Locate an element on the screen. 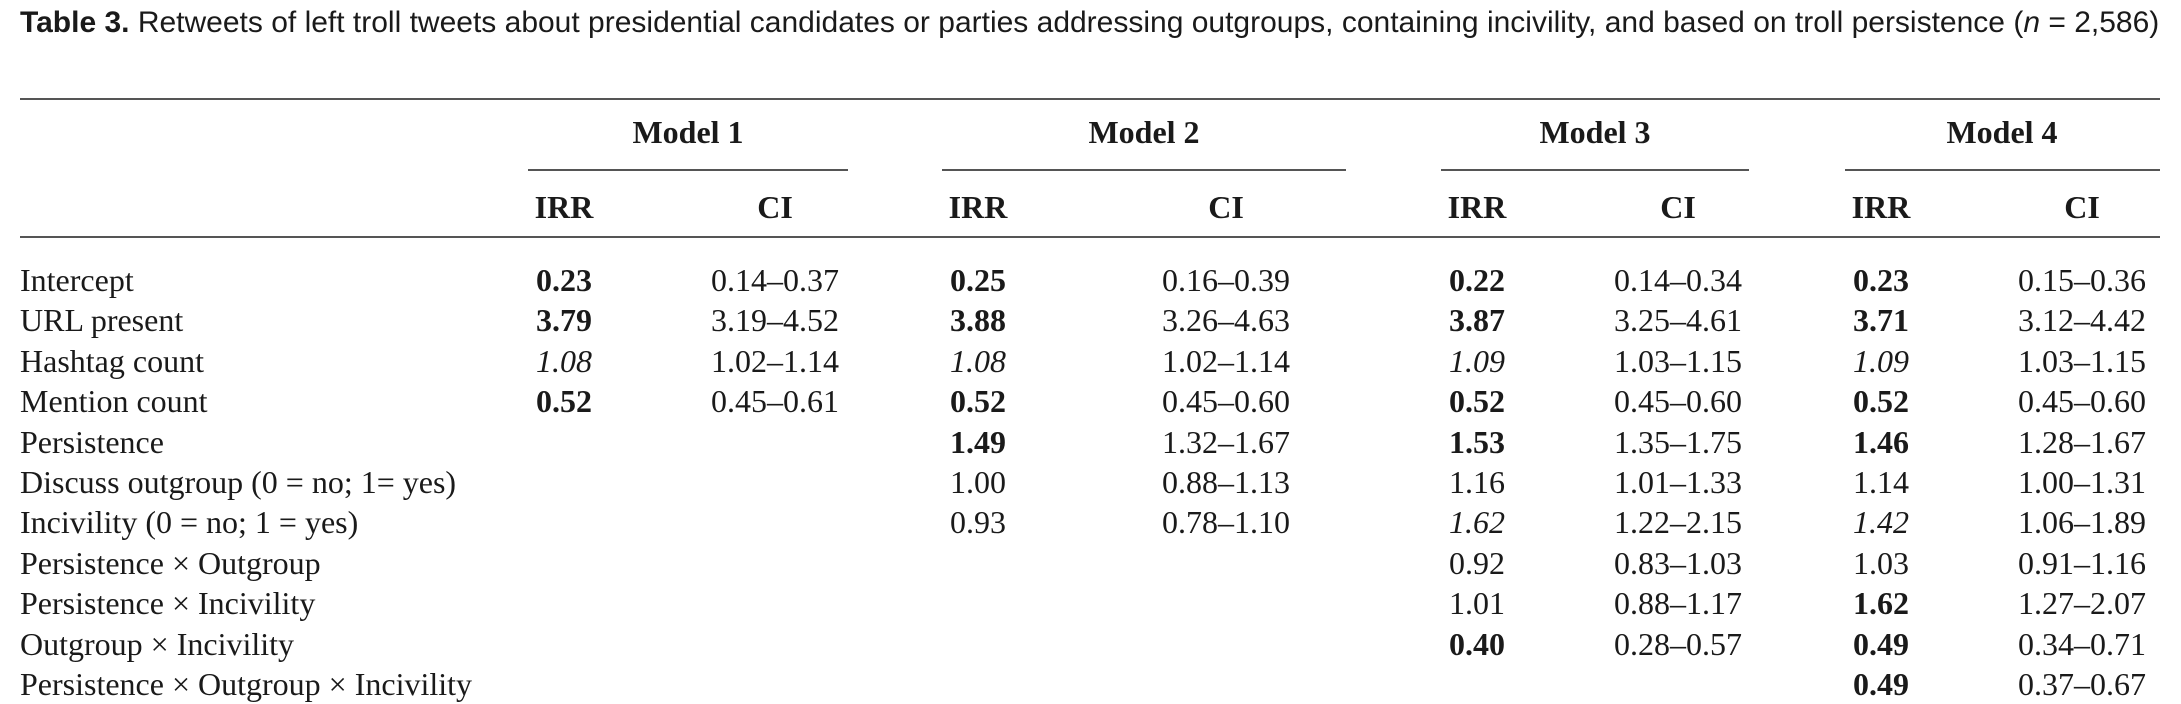 The width and height of the screenshot is (2181, 704). irr-value: 1.49 is located at coordinates (978, 441).